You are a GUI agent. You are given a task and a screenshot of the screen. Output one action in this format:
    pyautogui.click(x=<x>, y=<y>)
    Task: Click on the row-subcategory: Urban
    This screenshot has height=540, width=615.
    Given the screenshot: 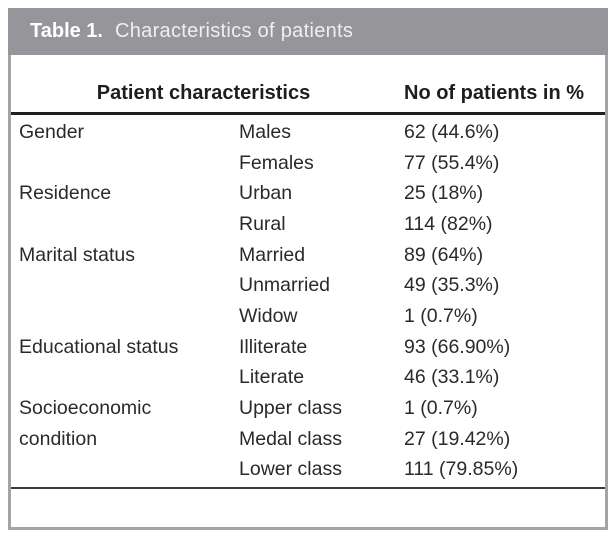 What is the action you would take?
    pyautogui.click(x=266, y=193)
    